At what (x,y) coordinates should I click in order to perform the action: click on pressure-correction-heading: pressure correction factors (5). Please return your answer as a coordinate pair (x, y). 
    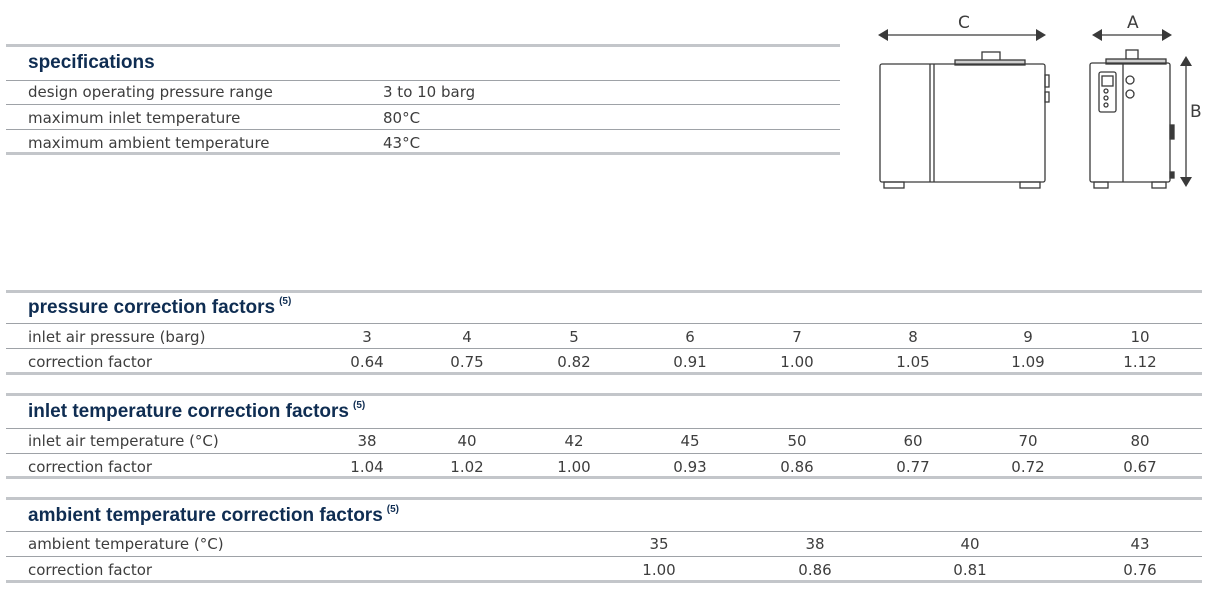
    Looking at the image, I should click on (160, 307).